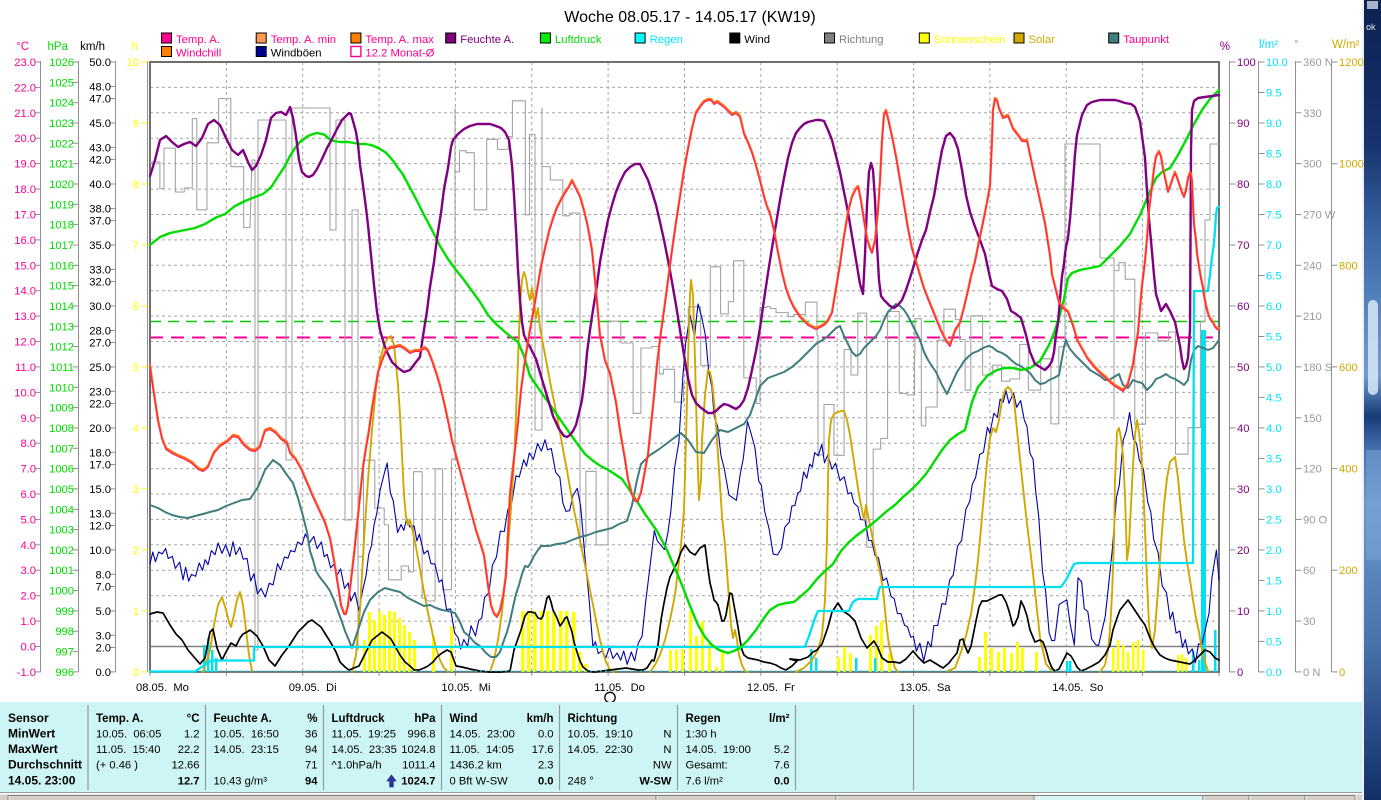  I want to click on svg-text: 2.5, so click(1274, 520).